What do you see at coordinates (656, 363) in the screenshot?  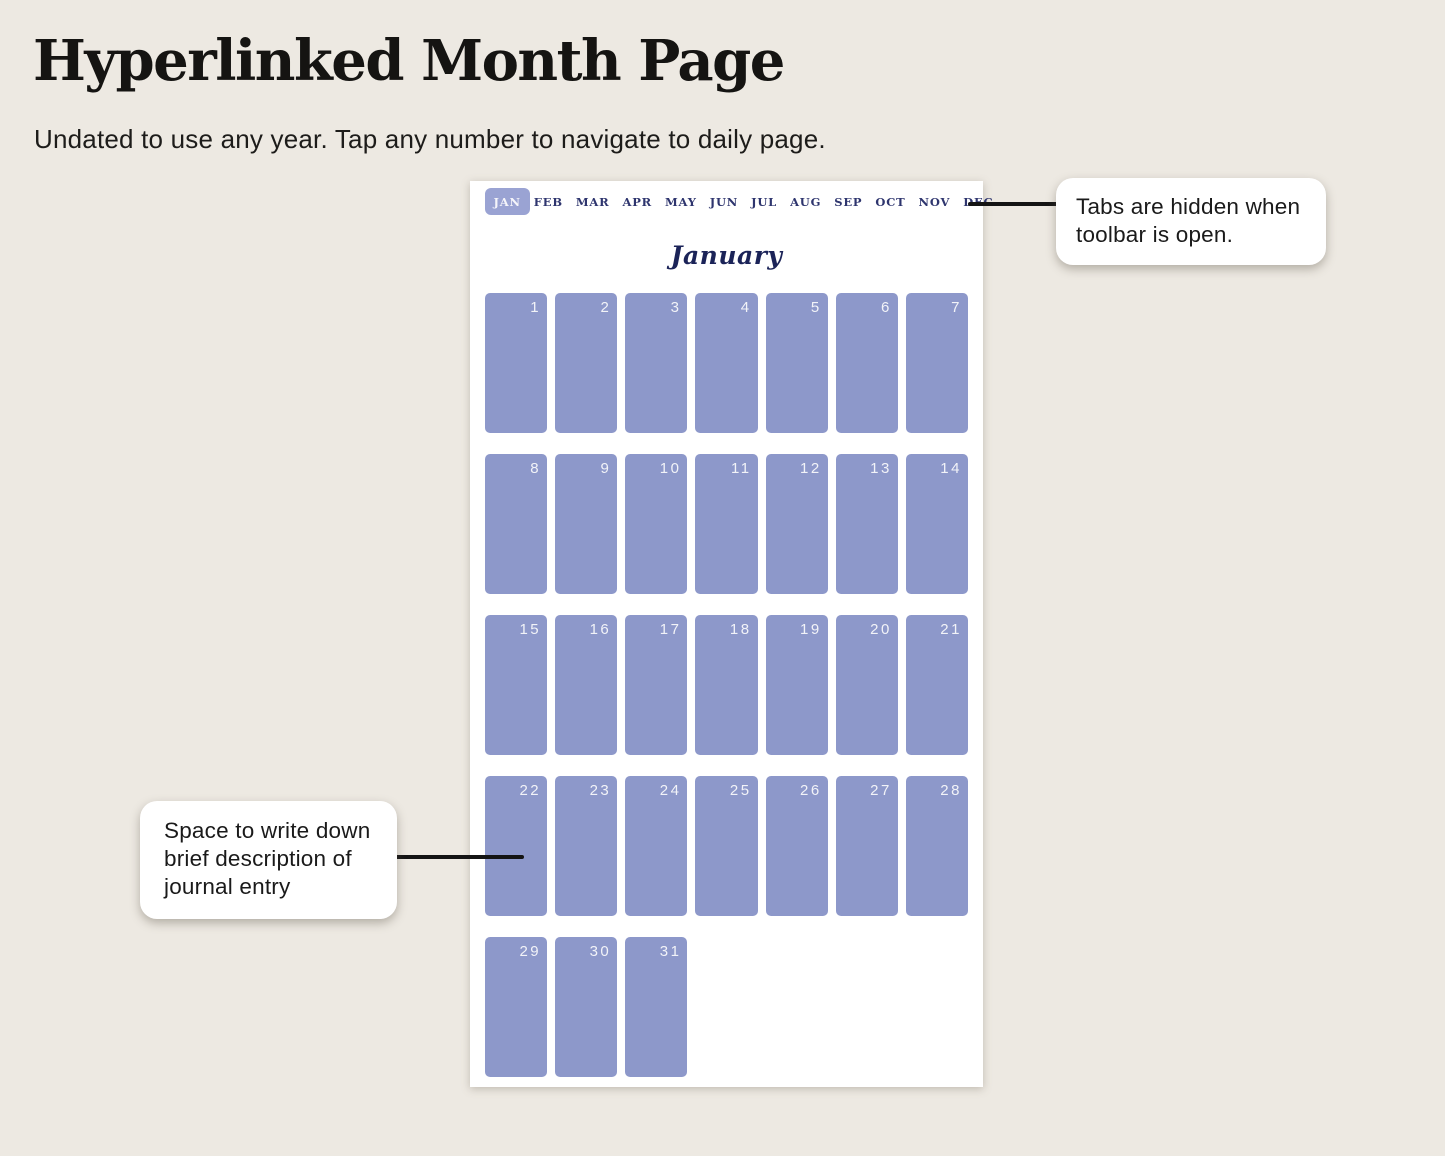 I see `day-cell-3: 3` at bounding box center [656, 363].